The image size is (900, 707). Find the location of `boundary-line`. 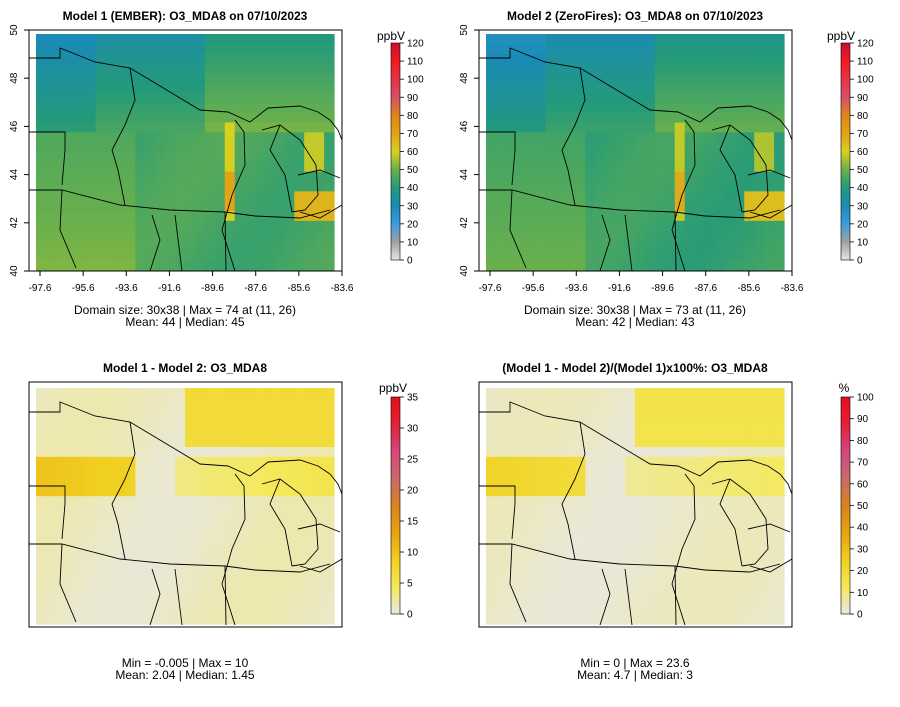

boundary-line is located at coordinates (155, 243).